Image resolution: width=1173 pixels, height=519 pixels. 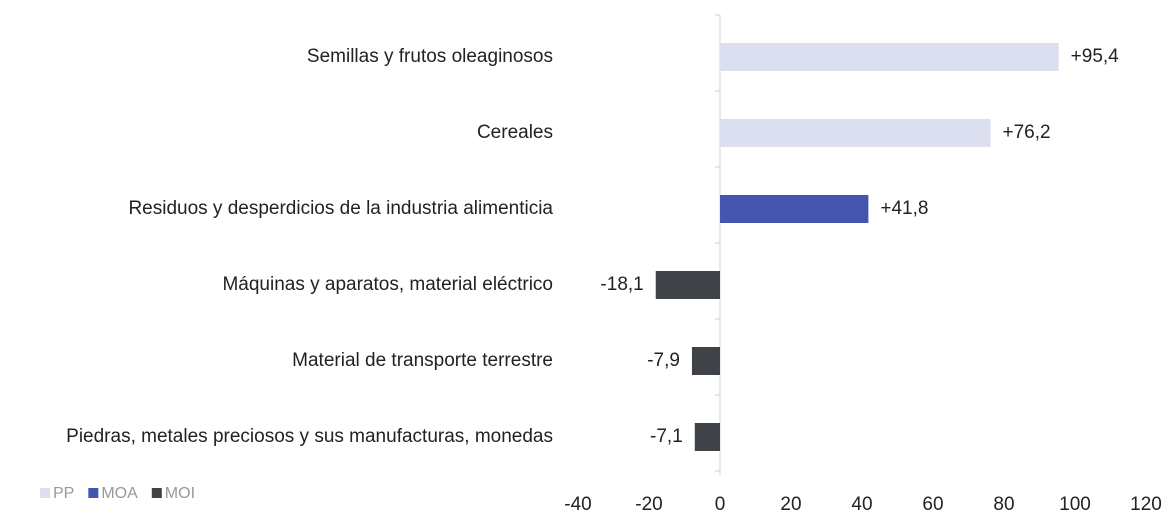 What do you see at coordinates (666, 436) in the screenshot?
I see `value-label: -7,1` at bounding box center [666, 436].